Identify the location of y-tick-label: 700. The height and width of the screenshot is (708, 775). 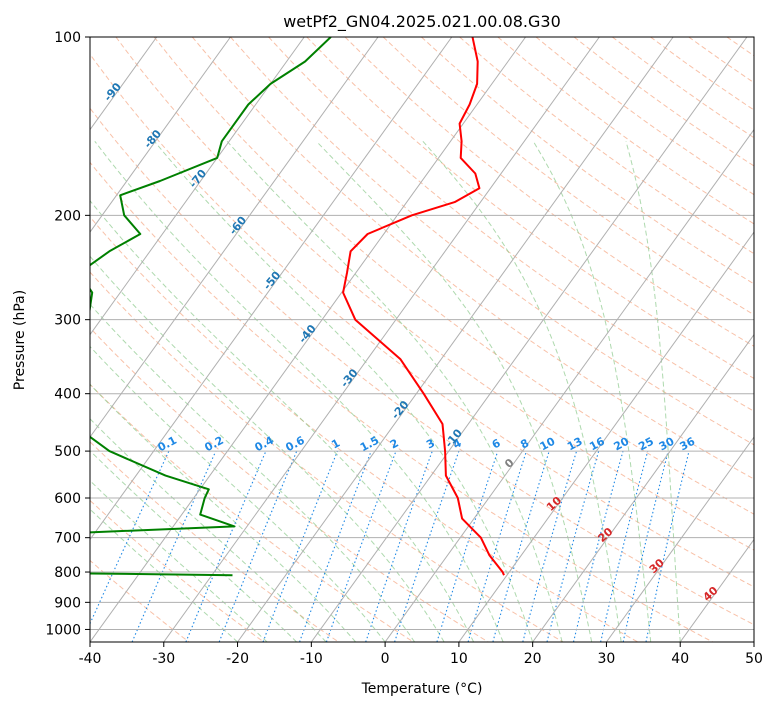
(67, 539).